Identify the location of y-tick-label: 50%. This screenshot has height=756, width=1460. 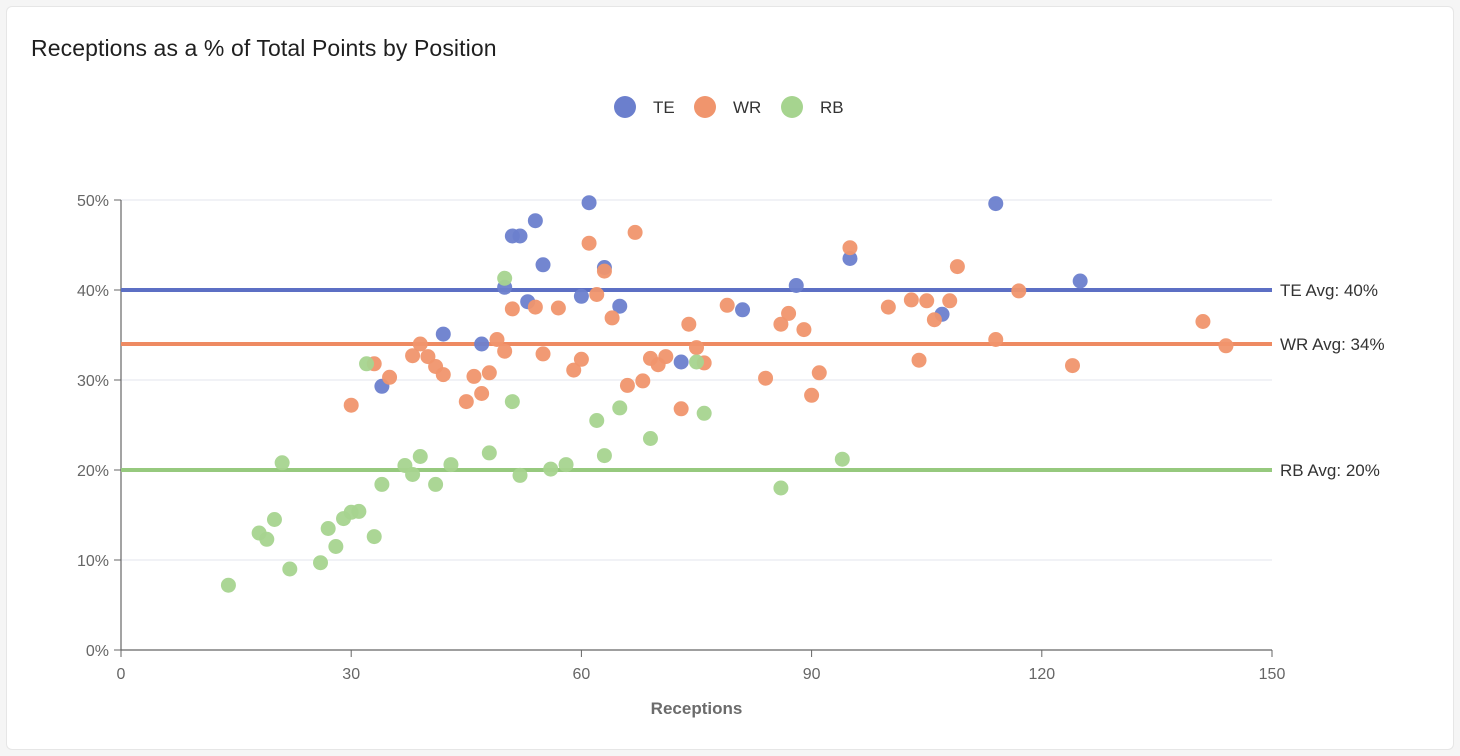
(93, 201).